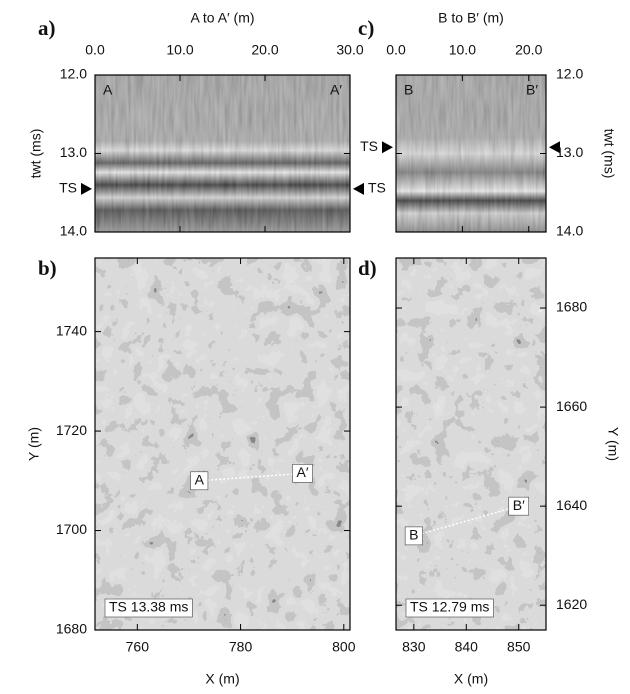  Describe the element at coordinates (571, 406) in the screenshot. I see `y-tick-label: 1660` at that location.